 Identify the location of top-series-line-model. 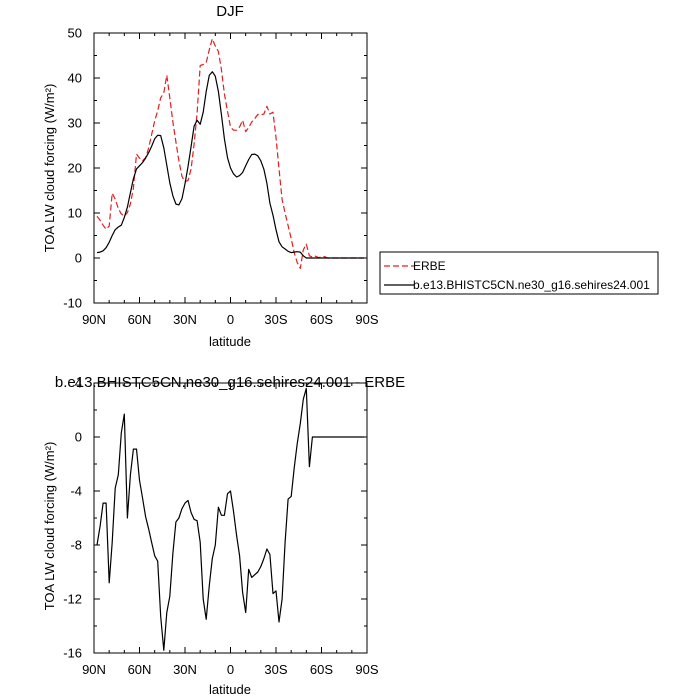
(230, 165).